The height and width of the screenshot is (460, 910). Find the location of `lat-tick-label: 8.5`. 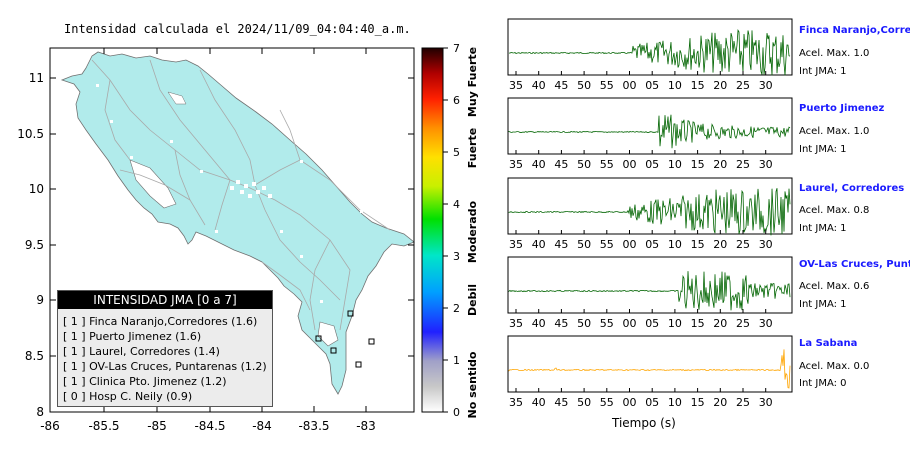

lat-tick-label: 8.5 is located at coordinates (34, 356).